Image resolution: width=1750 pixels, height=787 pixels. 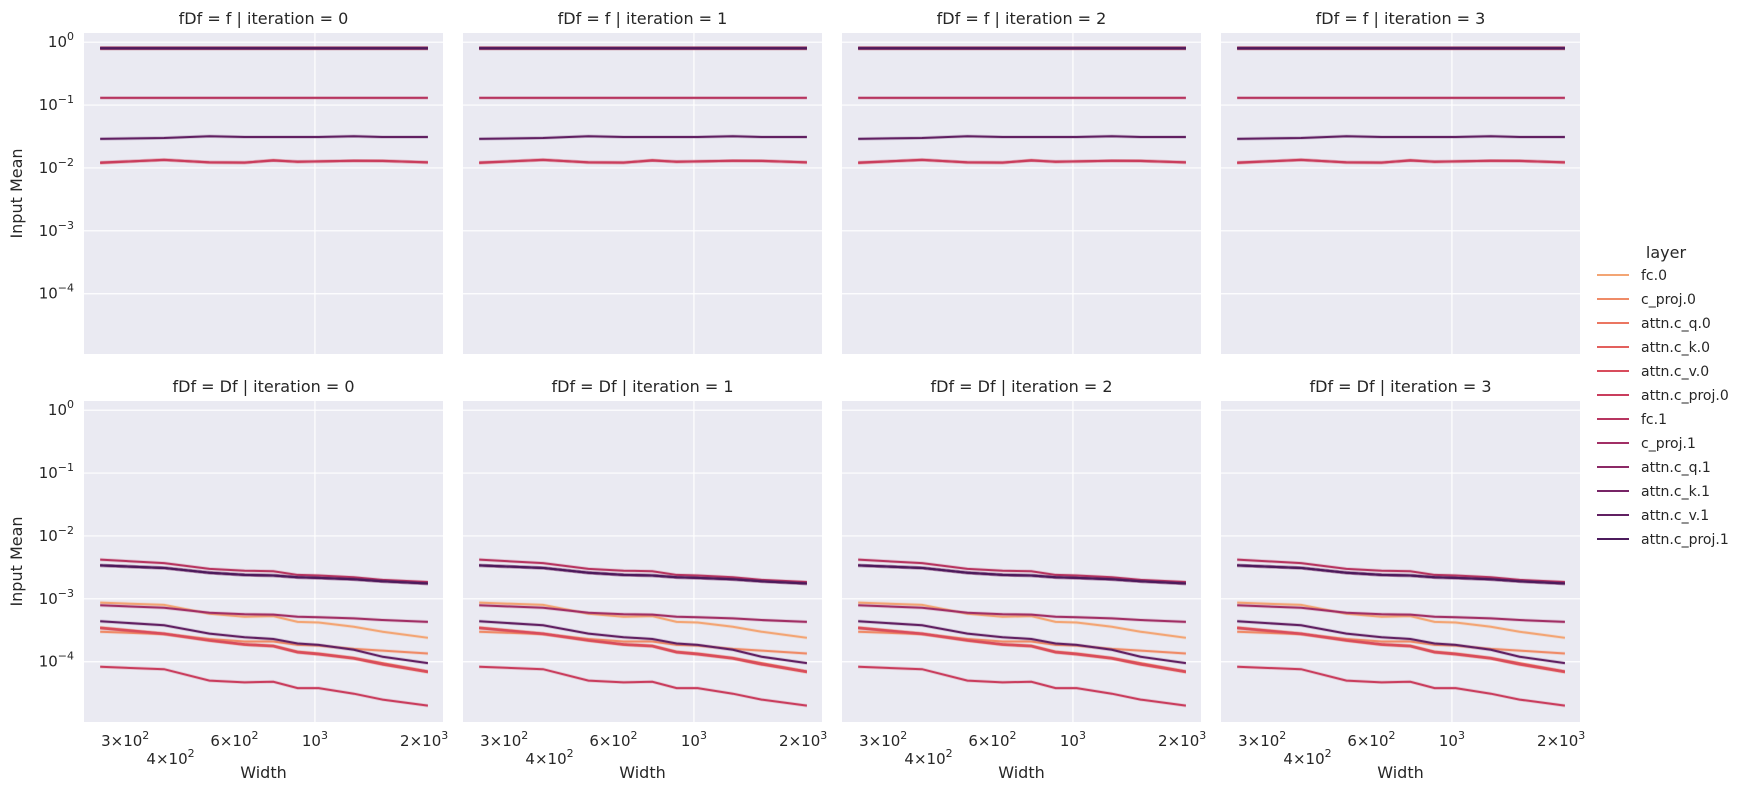 I want to click on legend-item: attn.c_v.0, so click(x=1653, y=372).